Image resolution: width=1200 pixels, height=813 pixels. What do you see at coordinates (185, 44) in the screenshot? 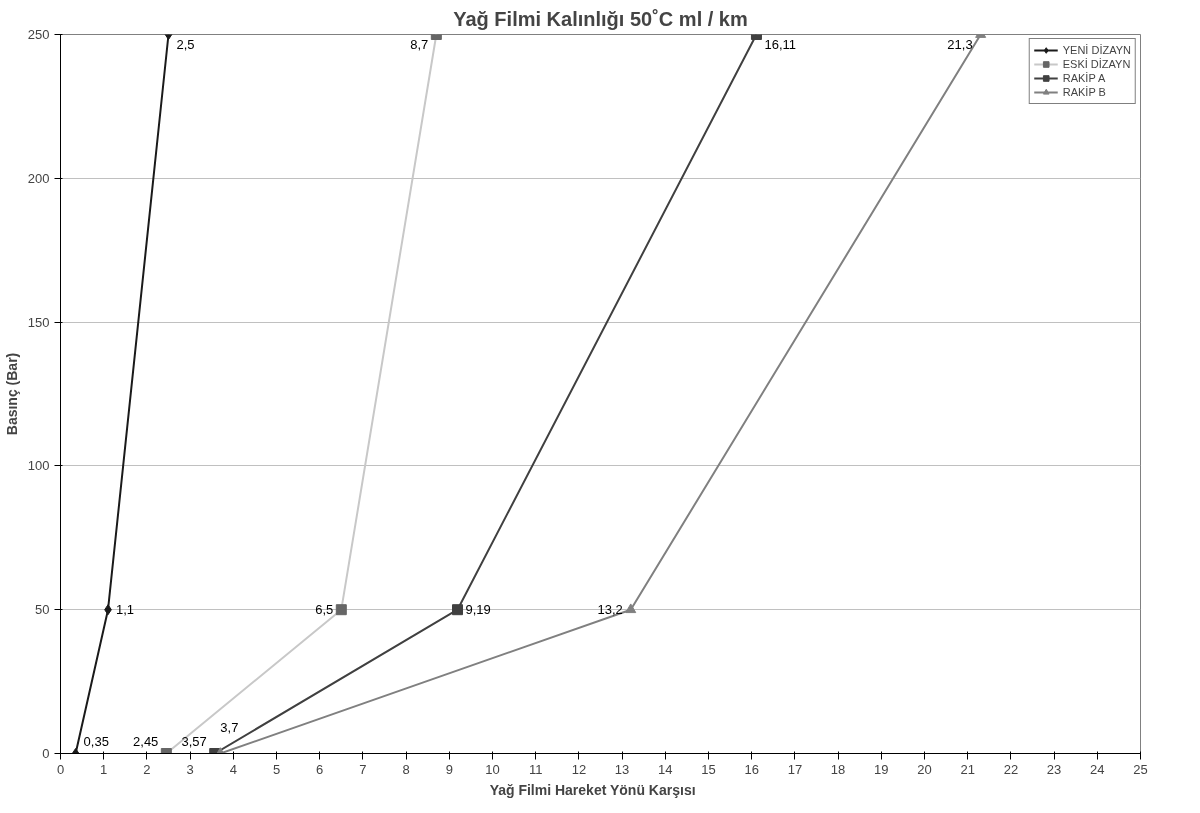
I see `annotation: 2,5` at bounding box center [185, 44].